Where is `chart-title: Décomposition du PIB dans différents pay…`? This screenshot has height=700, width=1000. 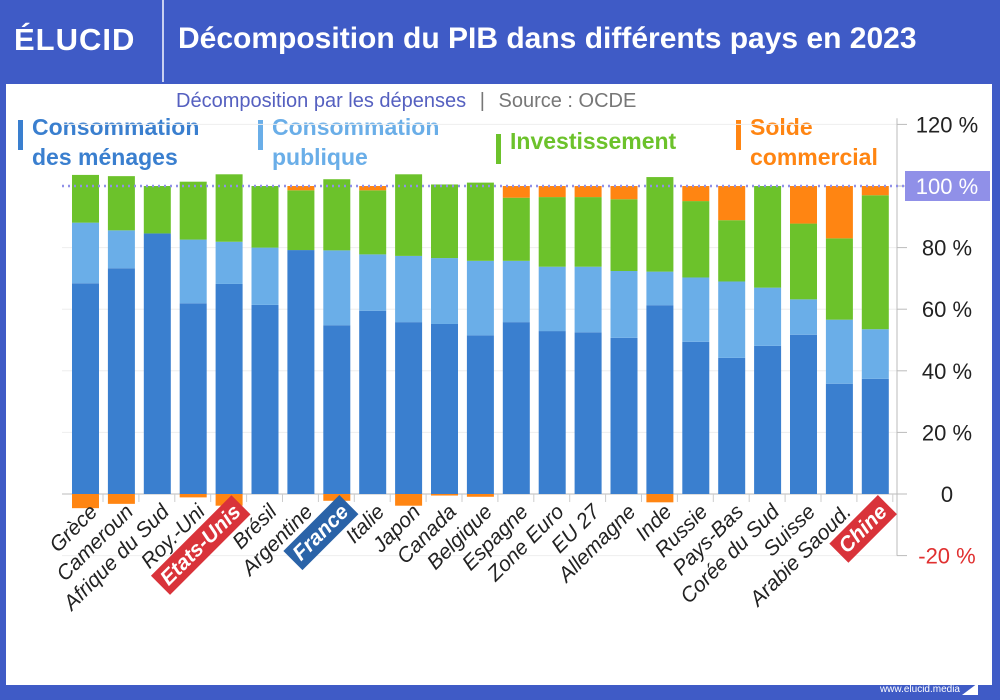
chart-title: Décomposition du PIB dans différents pay… is located at coordinates (547, 38).